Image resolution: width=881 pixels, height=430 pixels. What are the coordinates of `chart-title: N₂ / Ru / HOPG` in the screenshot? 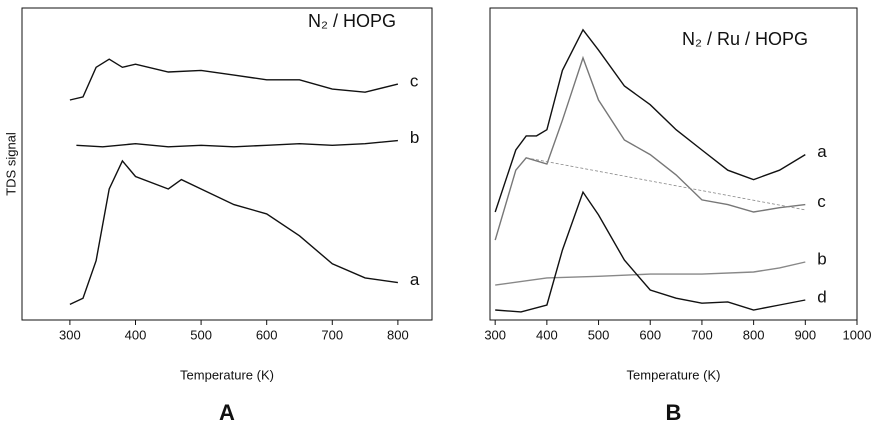 It's located at (745, 39).